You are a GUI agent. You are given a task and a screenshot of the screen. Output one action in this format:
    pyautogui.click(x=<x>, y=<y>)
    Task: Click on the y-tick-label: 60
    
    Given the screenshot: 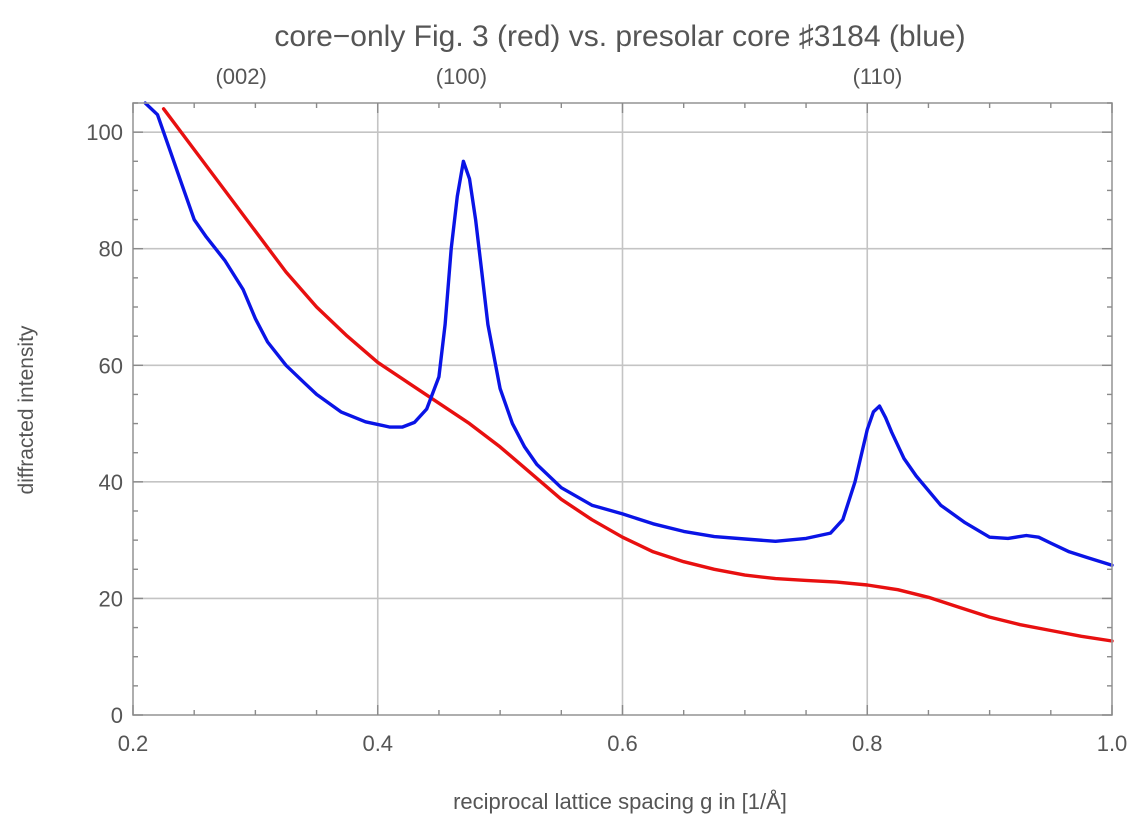 What is the action you would take?
    pyautogui.click(x=111, y=365)
    